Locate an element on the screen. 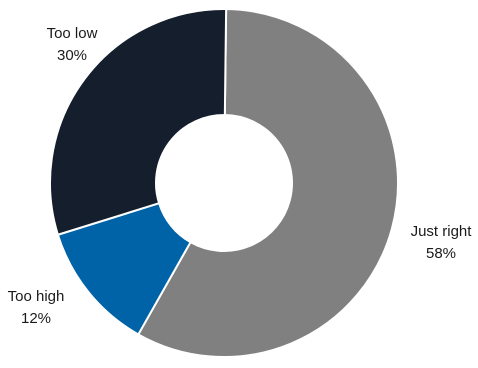 This screenshot has width=478, height=368. data-label-just-right: Just right 58% is located at coordinates (442, 242).